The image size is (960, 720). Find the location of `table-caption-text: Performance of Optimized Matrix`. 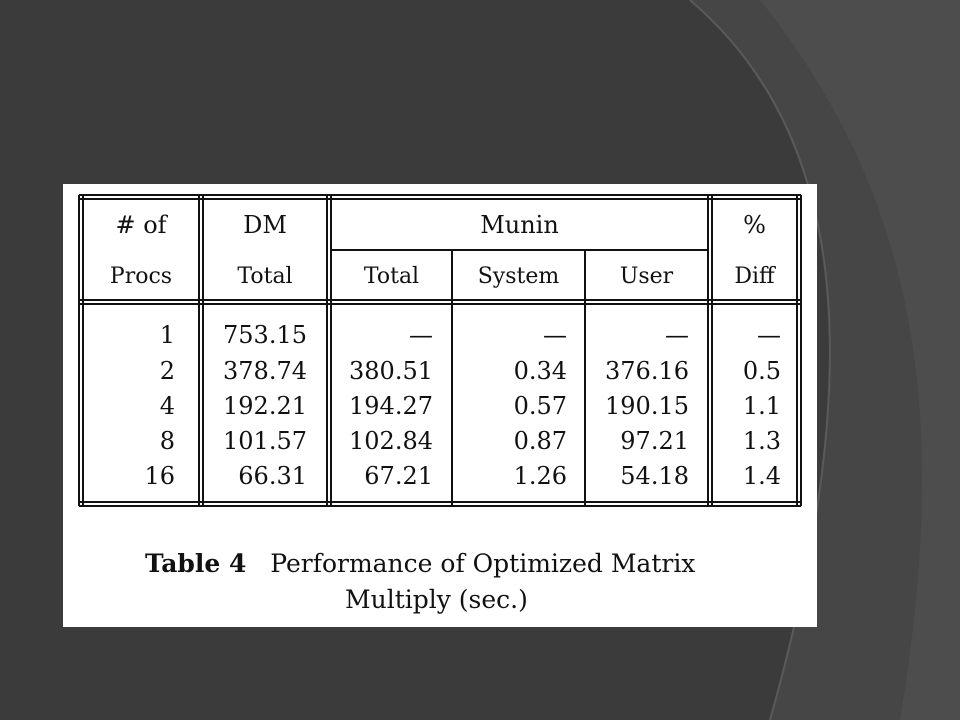

table-caption-text: Performance of Optimized Matrix is located at coordinates (483, 563).